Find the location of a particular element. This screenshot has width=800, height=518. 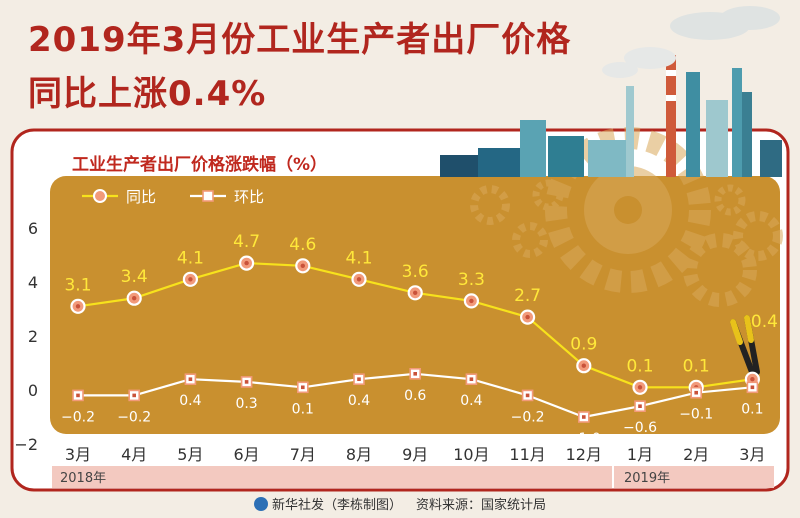

chart-title: 工业生产者出厂价格涨跌幅（%） is located at coordinates (200, 165).